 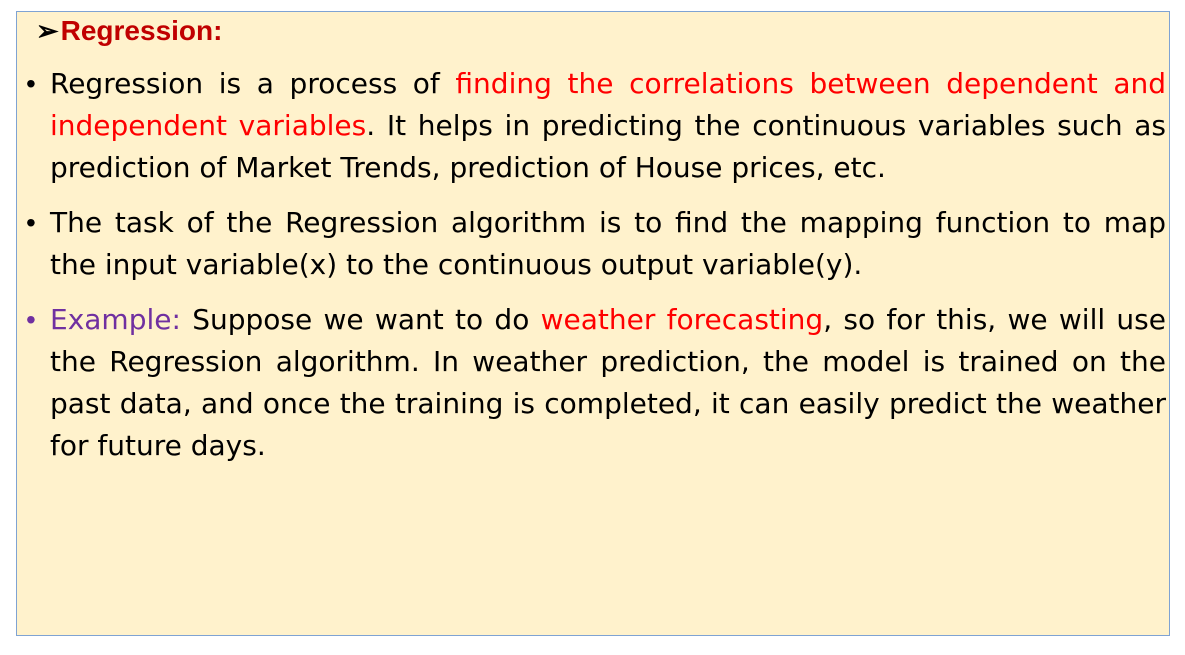 What do you see at coordinates (682, 319) in the screenshot?
I see `highlight-text: weather forecasting` at bounding box center [682, 319].